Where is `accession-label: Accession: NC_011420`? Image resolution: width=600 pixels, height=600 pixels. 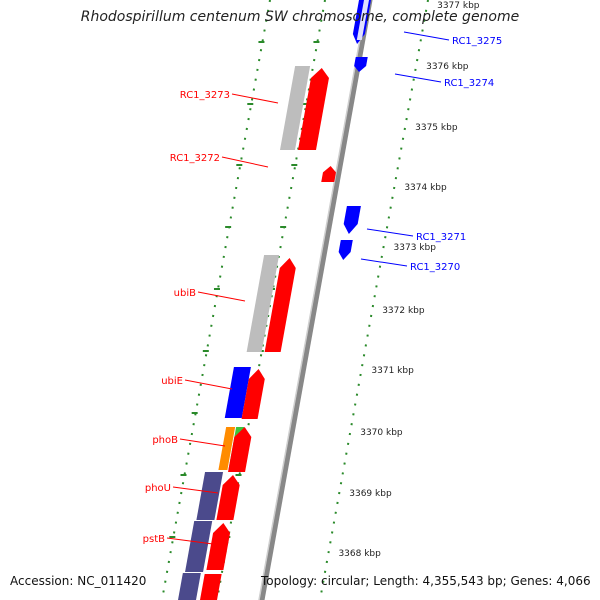 accession-label: Accession: NC_011420 is located at coordinates (78, 581).